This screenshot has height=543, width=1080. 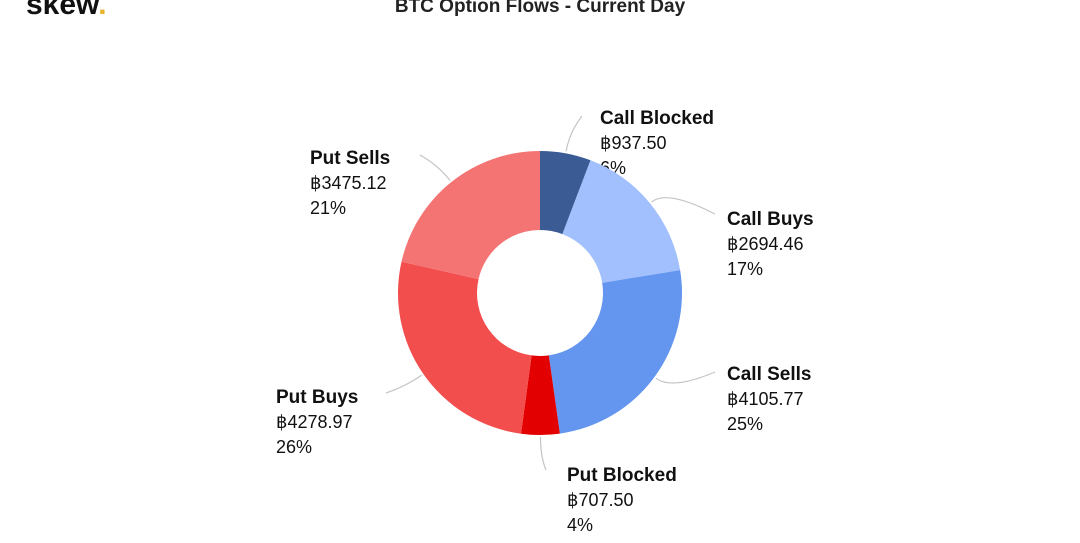 What do you see at coordinates (63, 10) in the screenshot?
I see `brand-name: skew` at bounding box center [63, 10].